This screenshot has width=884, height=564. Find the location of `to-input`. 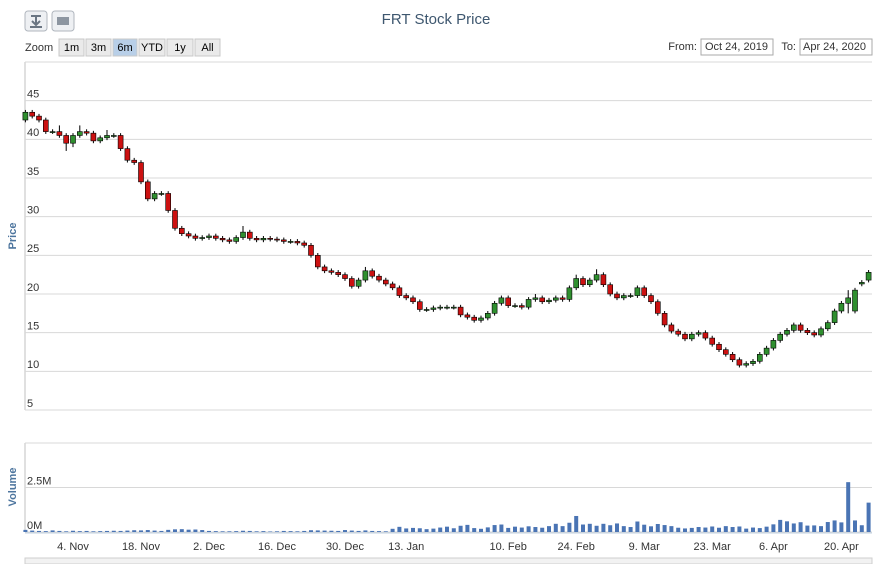

to-input is located at coordinates (836, 47).